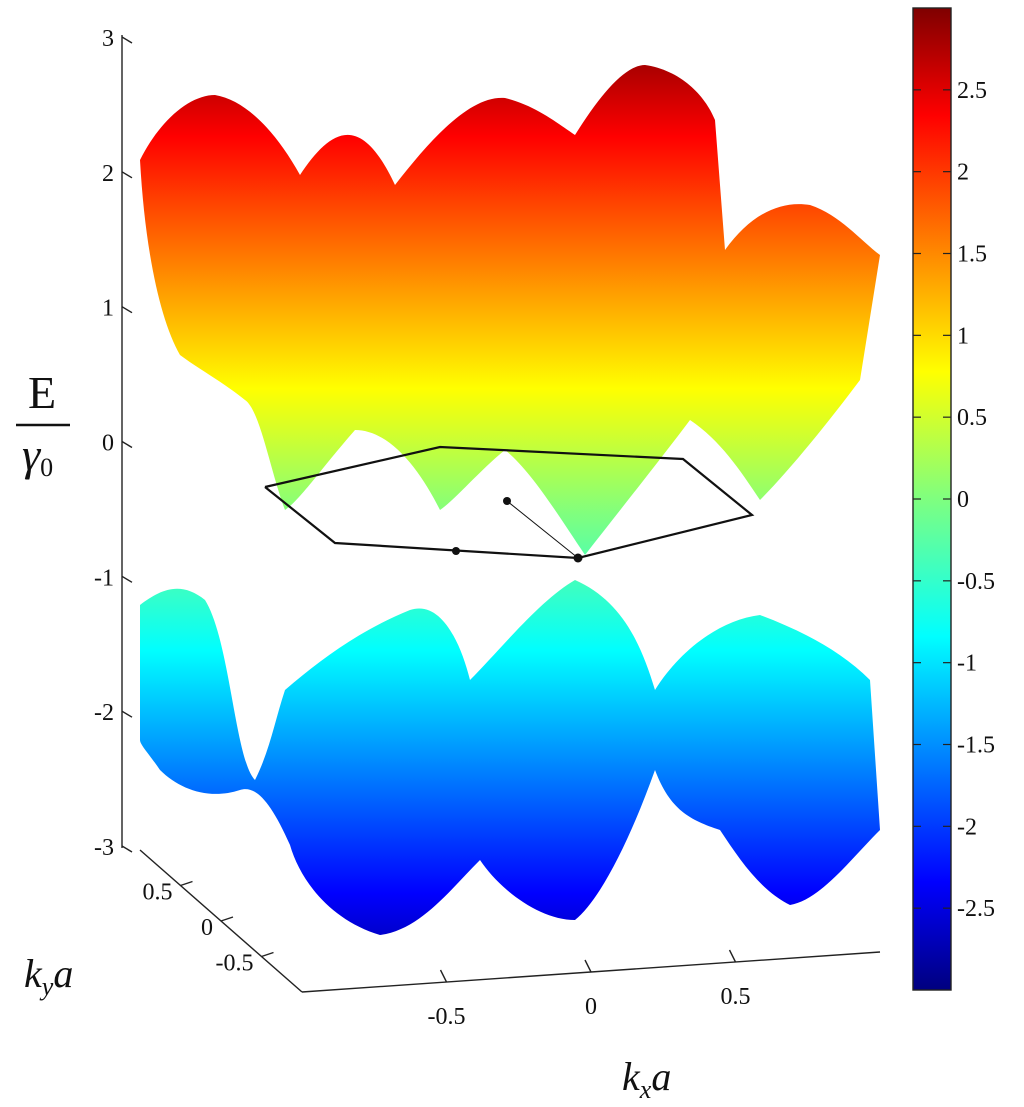  What do you see at coordinates (976, 582) in the screenshot?
I see `colorbar-tick-label: -0.5` at bounding box center [976, 582].